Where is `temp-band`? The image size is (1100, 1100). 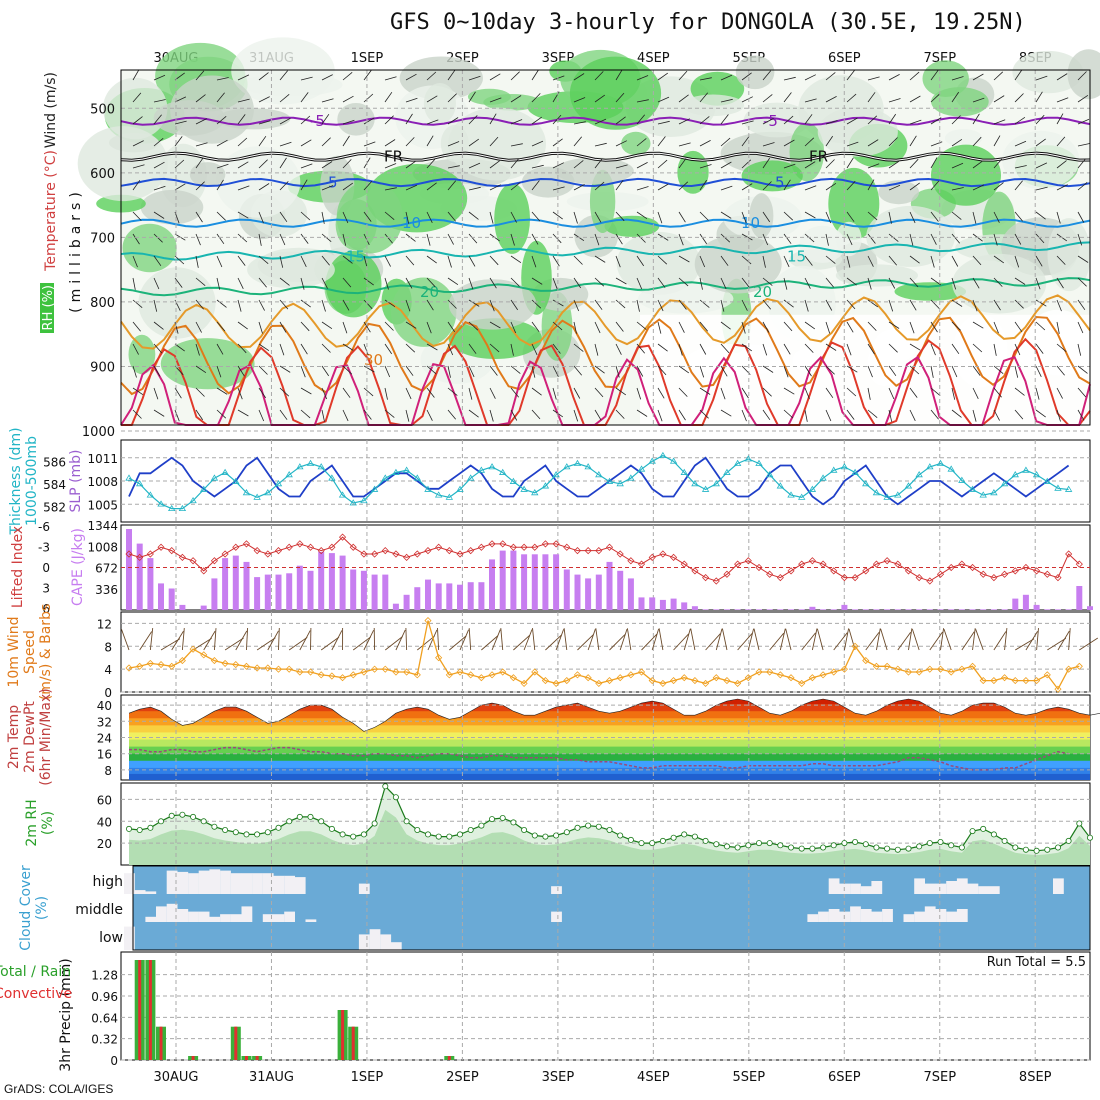
temp-band is located at coordinates (609, 702).